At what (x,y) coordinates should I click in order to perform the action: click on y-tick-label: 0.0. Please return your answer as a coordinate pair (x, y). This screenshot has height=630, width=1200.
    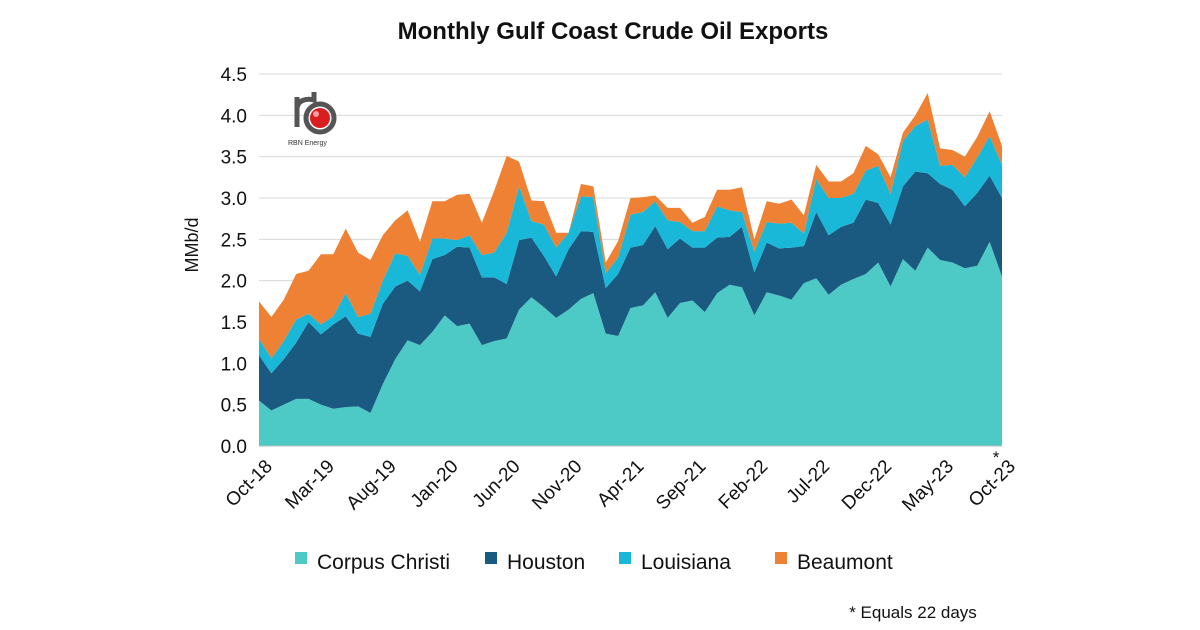
    Looking at the image, I should click on (234, 447).